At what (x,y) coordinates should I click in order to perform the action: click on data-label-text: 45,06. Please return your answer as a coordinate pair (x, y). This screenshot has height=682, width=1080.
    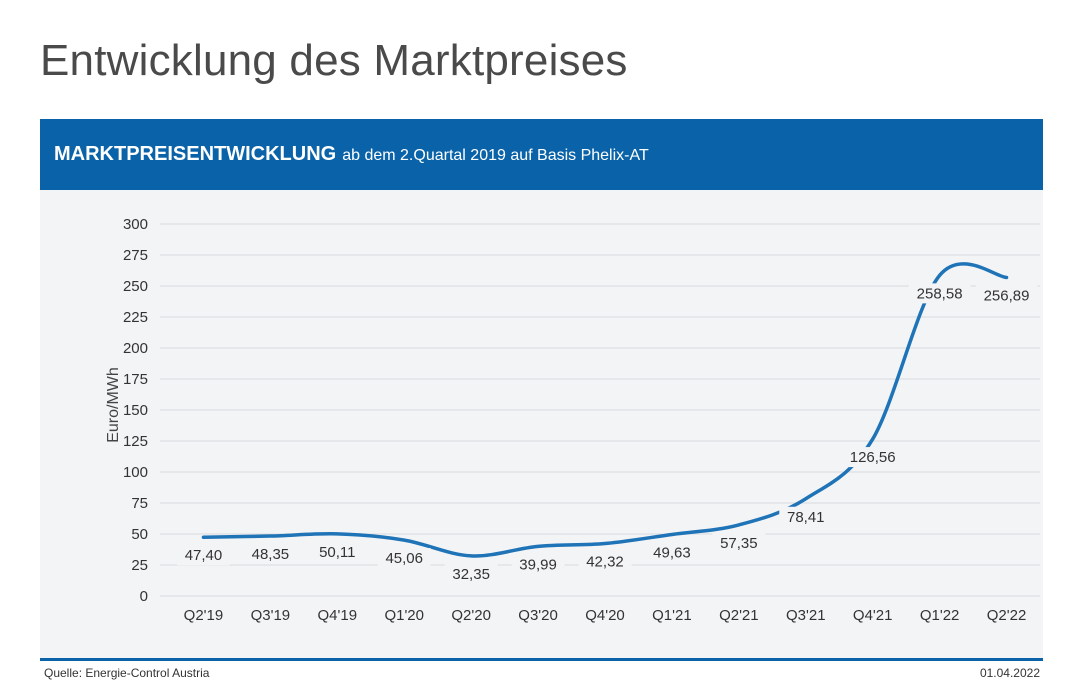
    Looking at the image, I should click on (404, 558).